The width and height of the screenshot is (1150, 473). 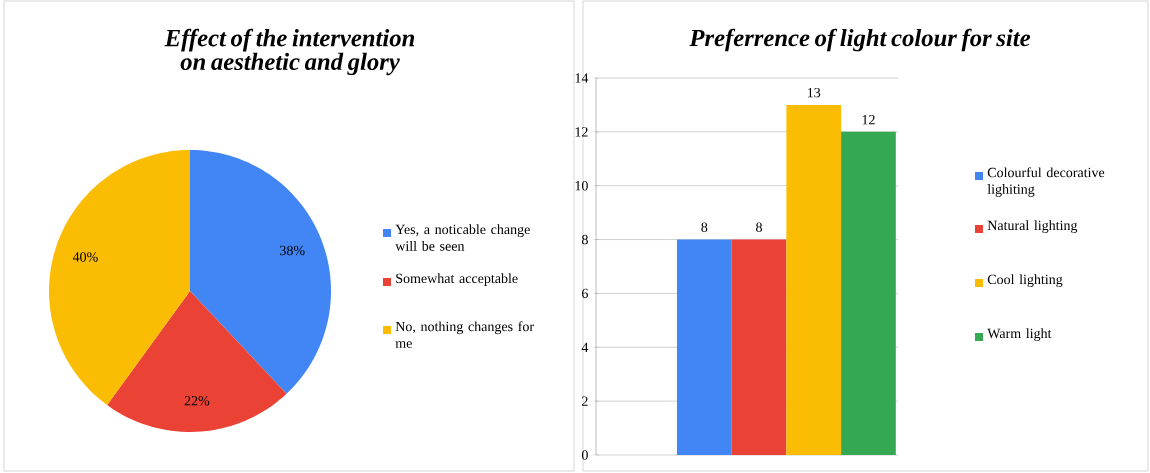 What do you see at coordinates (292, 250) in the screenshot?
I see `data-label: 38%` at bounding box center [292, 250].